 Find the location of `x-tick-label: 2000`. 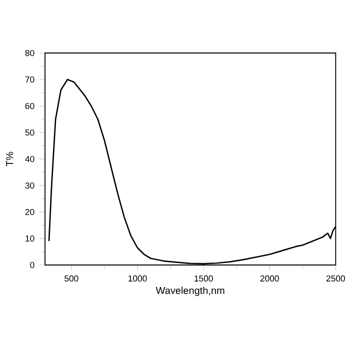

x-tick-label: 2000 is located at coordinates (269, 278).